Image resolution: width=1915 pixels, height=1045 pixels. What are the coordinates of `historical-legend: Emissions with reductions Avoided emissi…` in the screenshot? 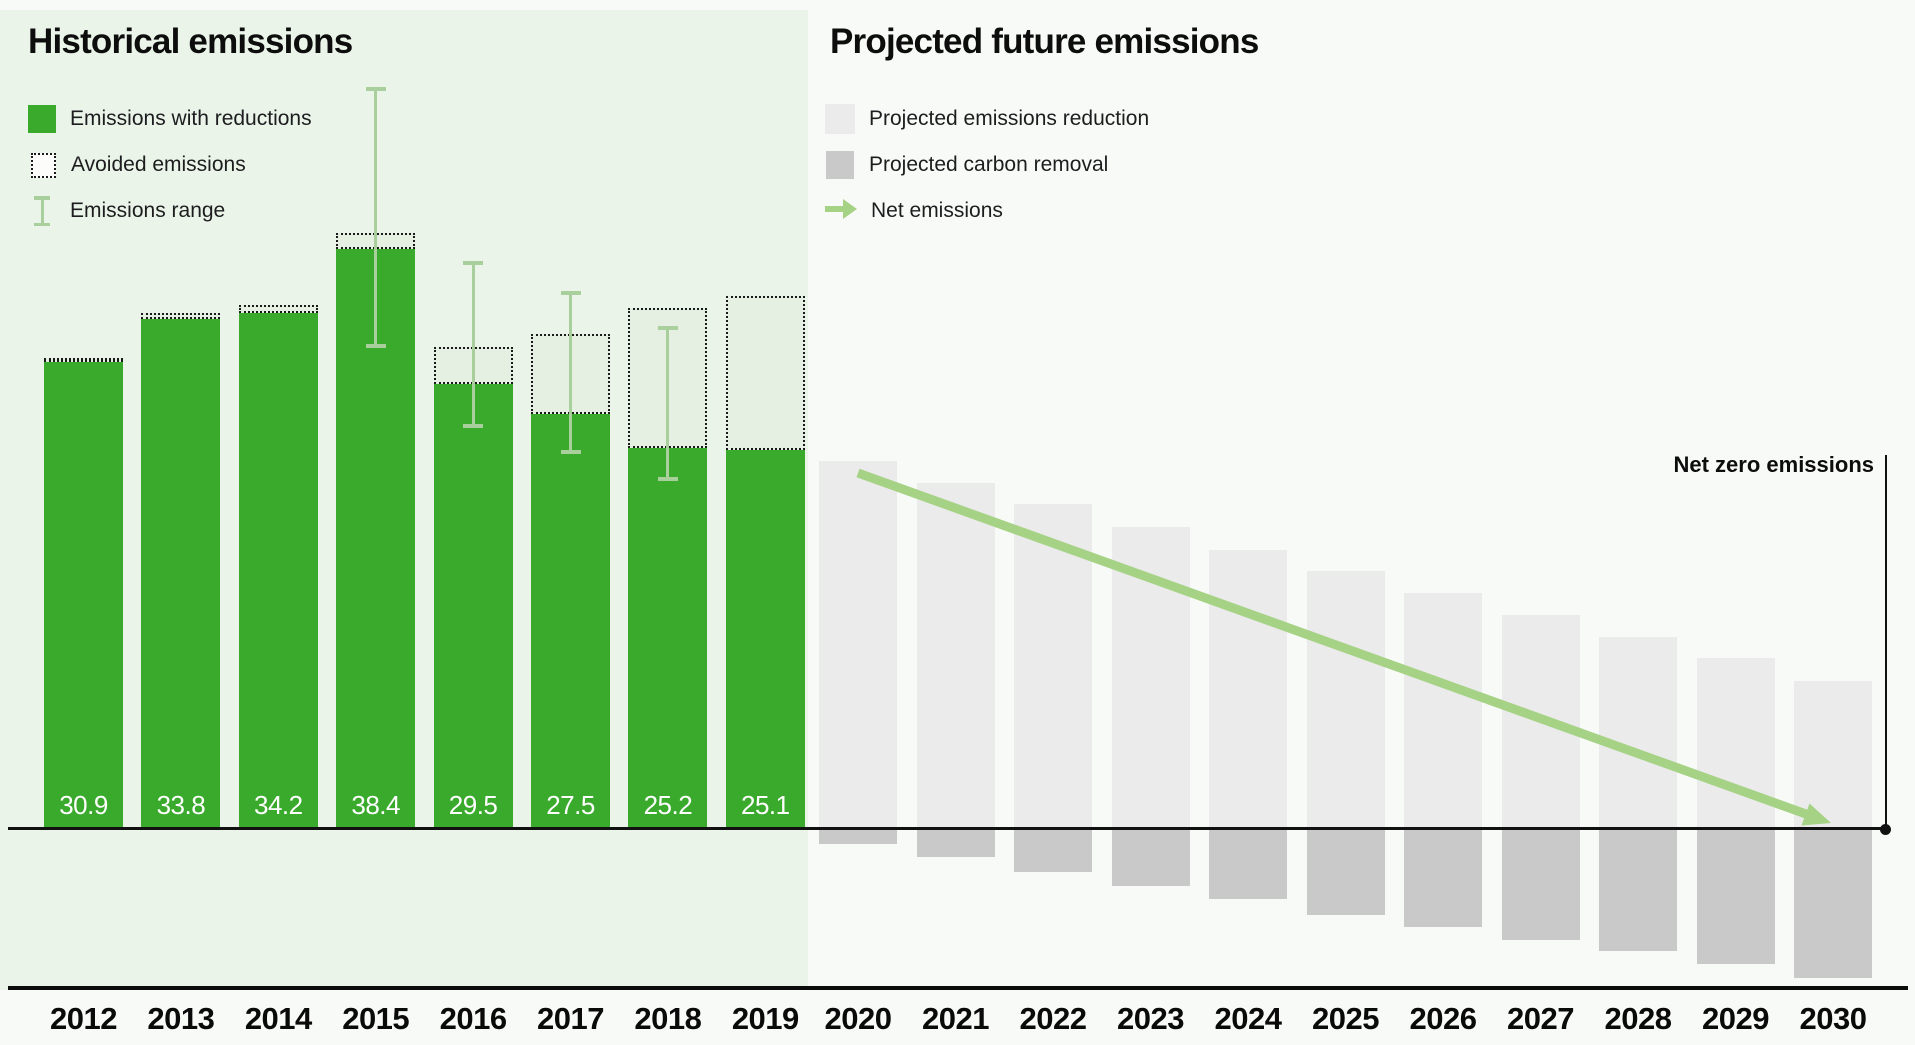 It's located at (170, 165).